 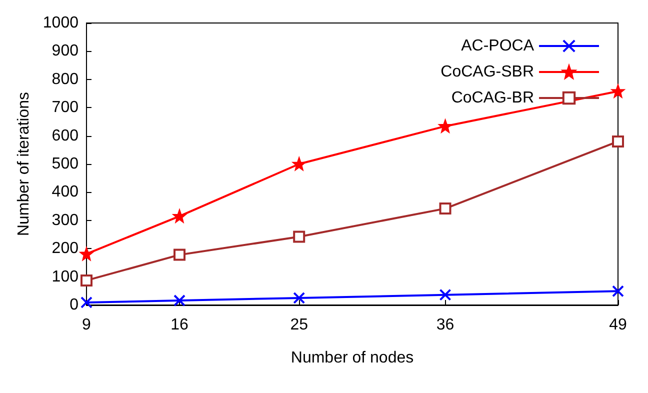 What do you see at coordinates (74, 305) in the screenshot?
I see `y-tick-label: 0` at bounding box center [74, 305].